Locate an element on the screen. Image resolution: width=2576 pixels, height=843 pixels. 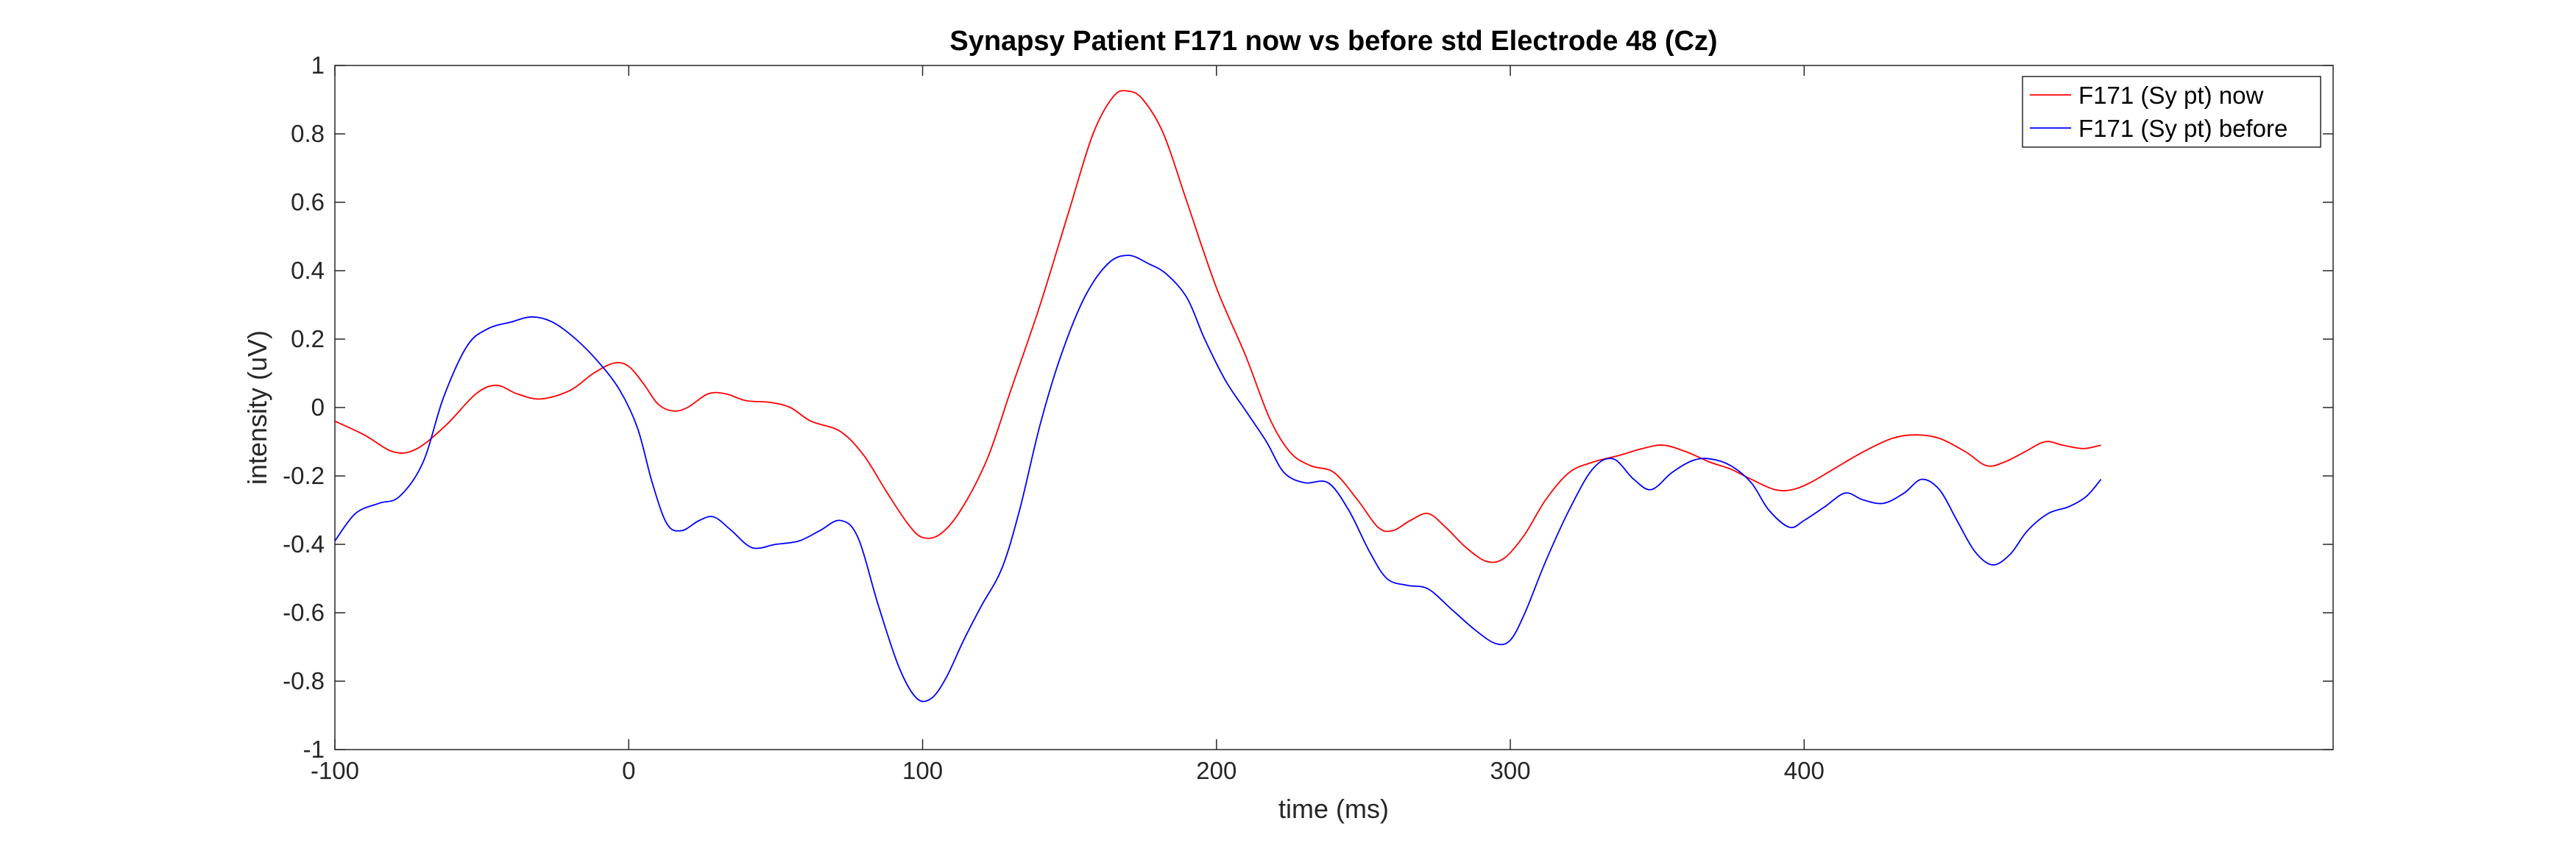
legend-label-now: F171 (Sy pt) now is located at coordinates (2170, 95).